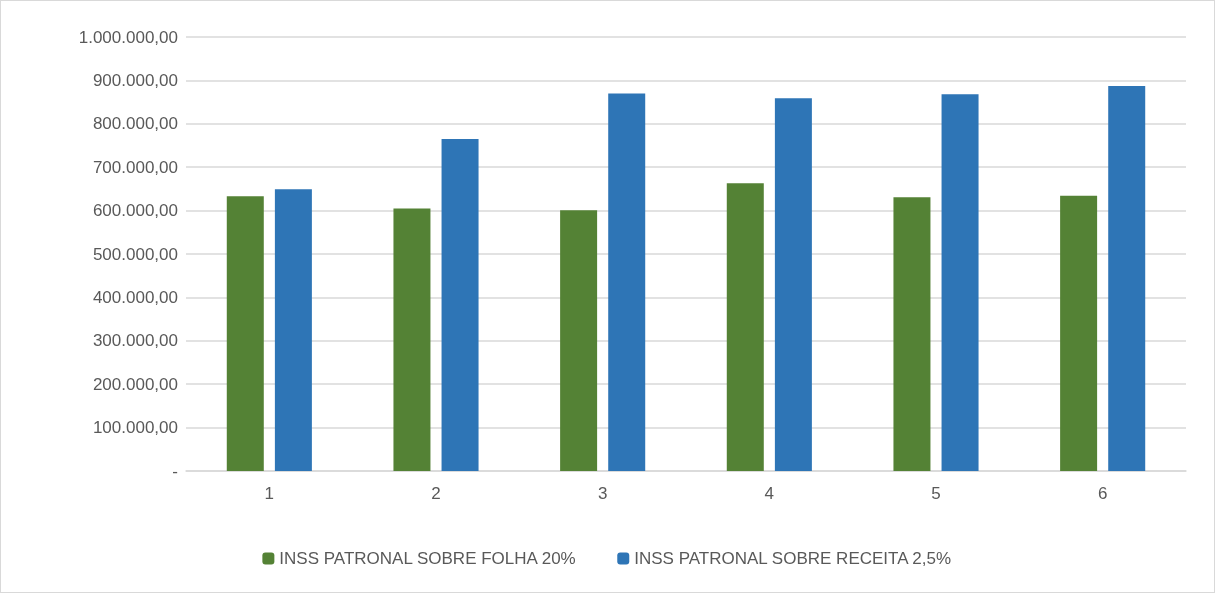 Image resolution: width=1215 pixels, height=593 pixels. Describe the element at coordinates (269, 493) in the screenshot. I see `x-tick-label: 1` at that location.